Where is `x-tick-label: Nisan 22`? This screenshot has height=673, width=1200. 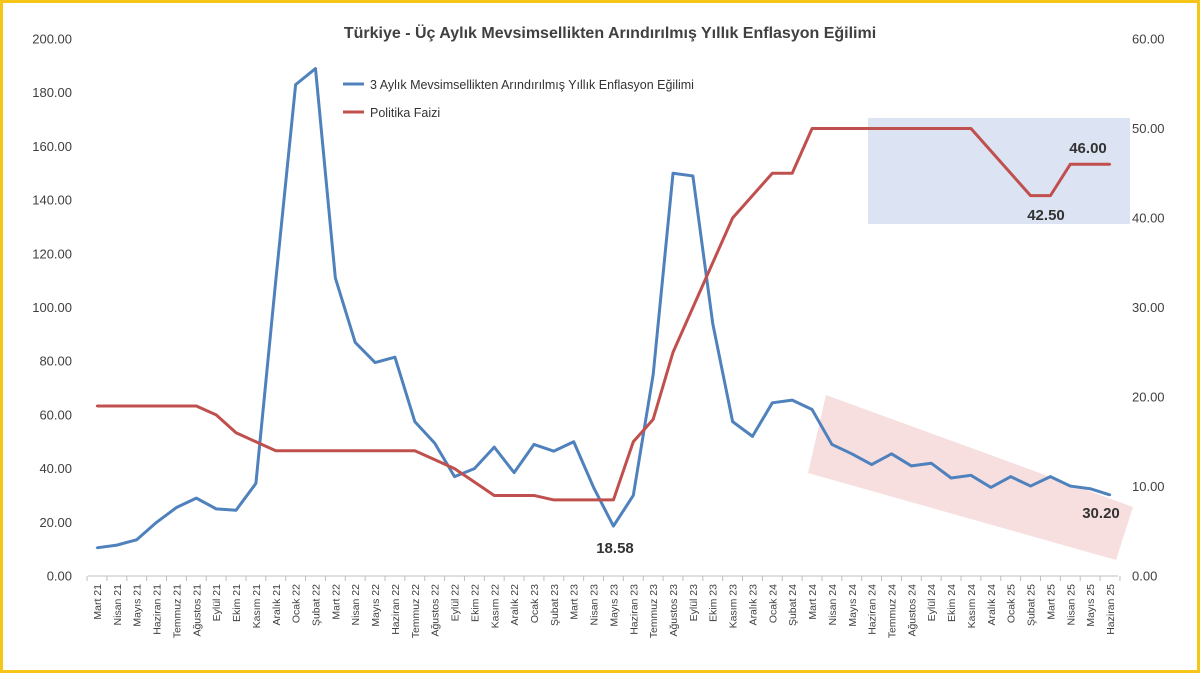 x-tick-label: Nisan 22 is located at coordinates (356, 605).